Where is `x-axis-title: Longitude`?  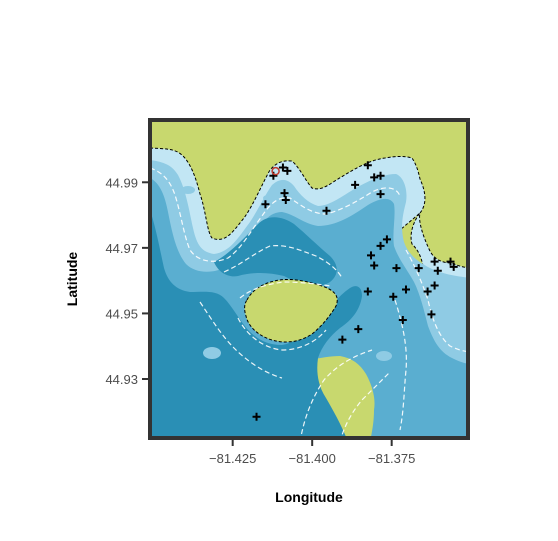
x-axis-title: Longitude is located at coordinates (309, 497).